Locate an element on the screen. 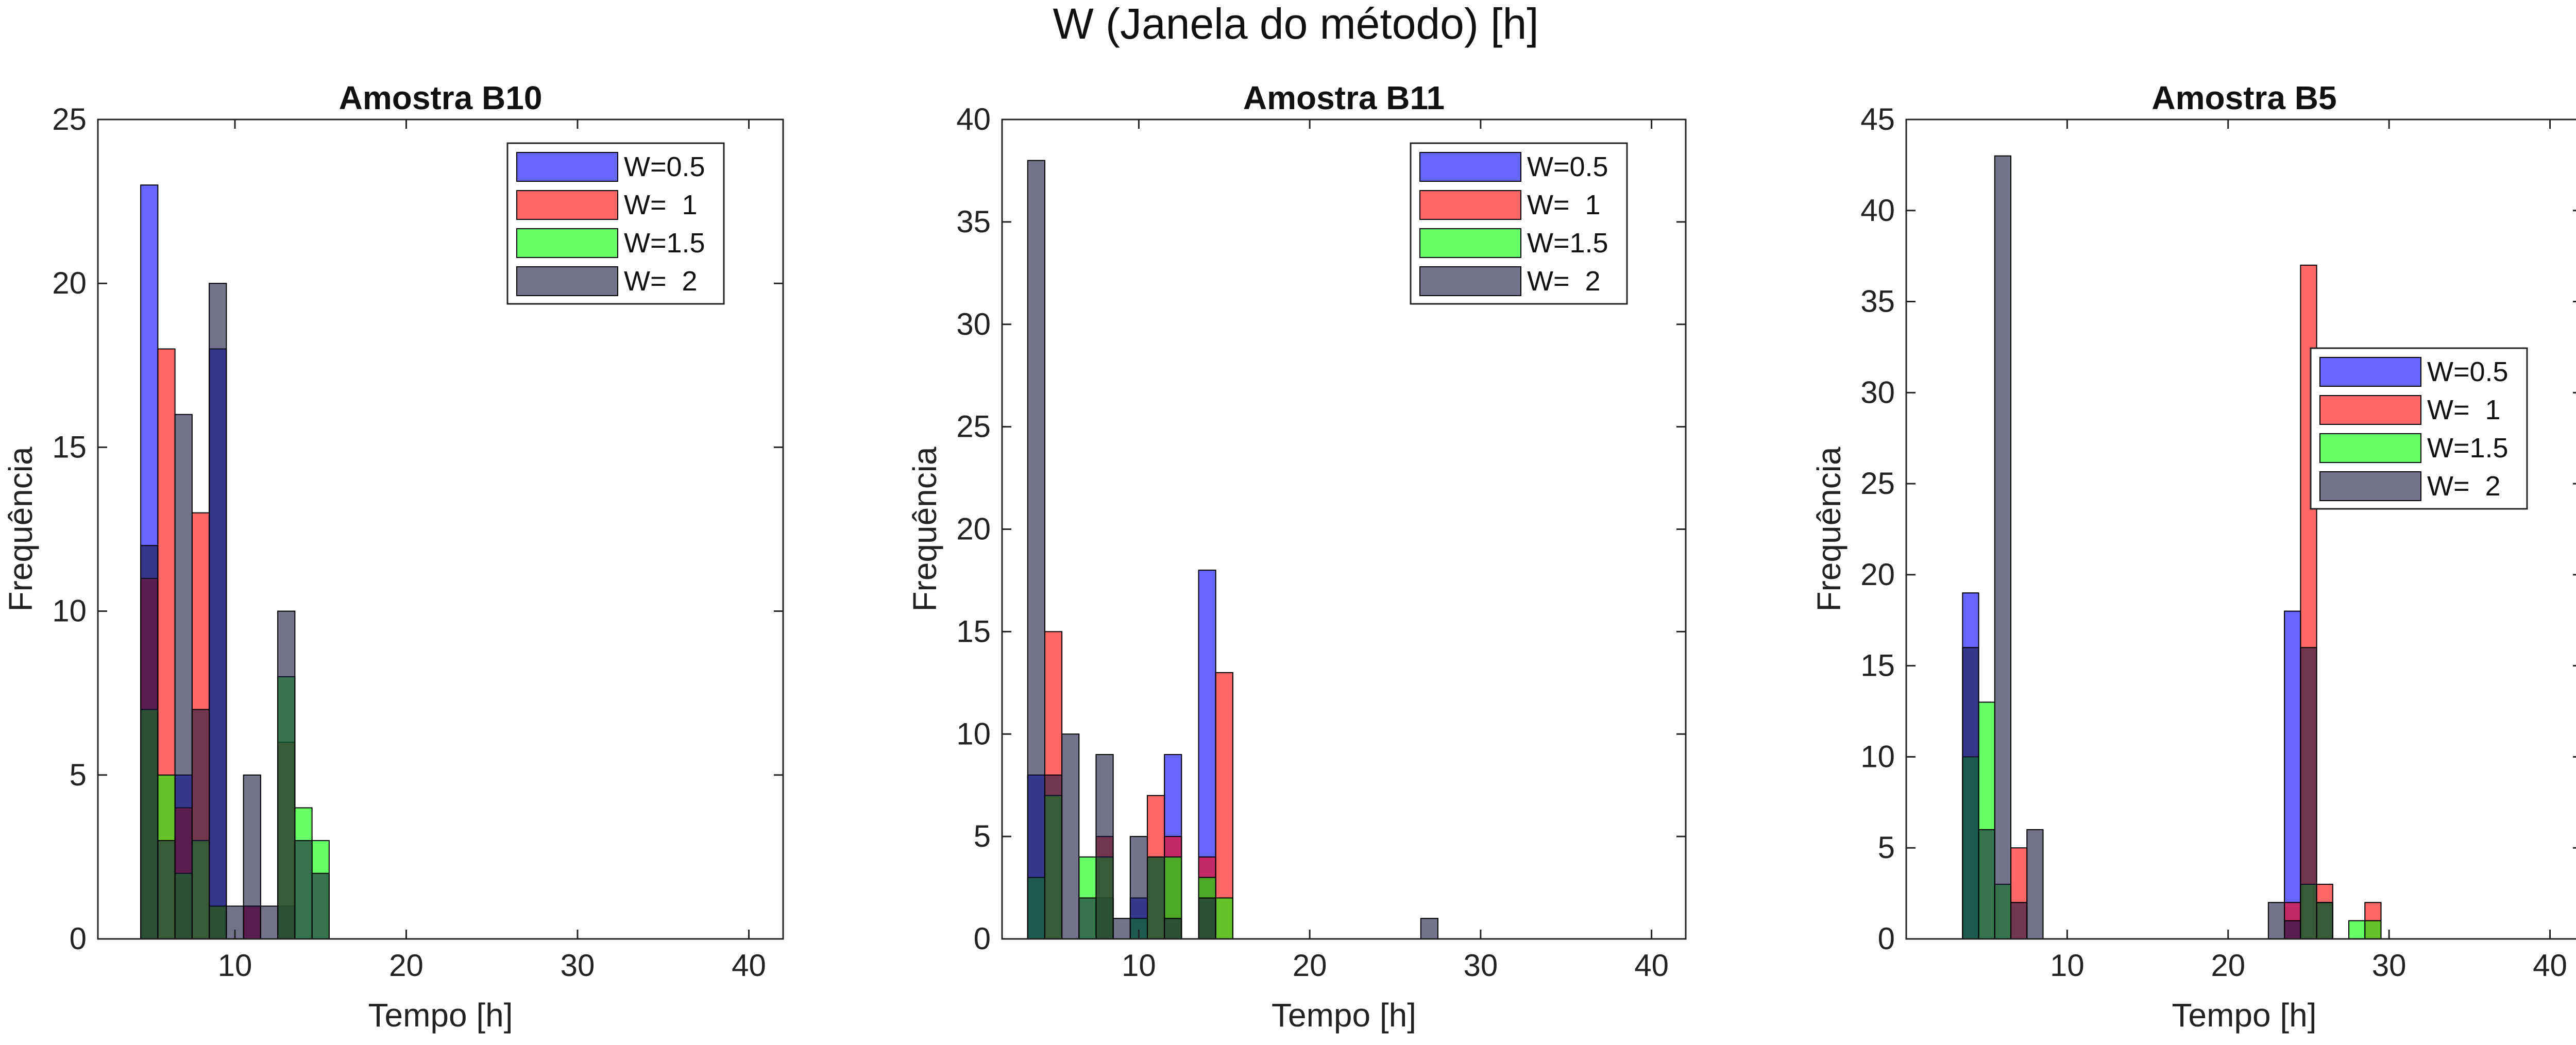 The width and height of the screenshot is (2576, 1045). bar-W1.5-15 is located at coordinates (1224, 918).